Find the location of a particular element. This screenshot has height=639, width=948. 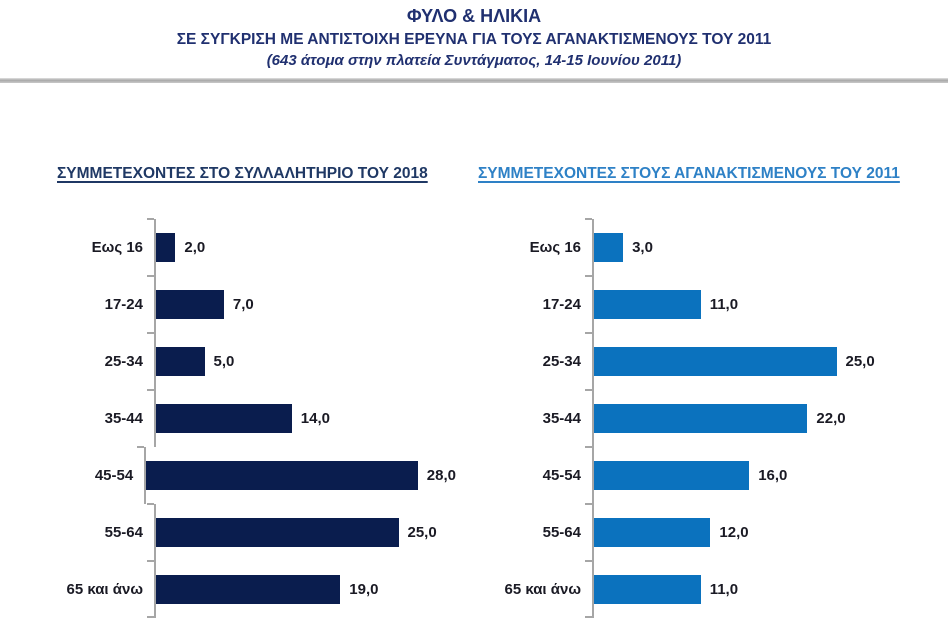

bar-area: 16,0 is located at coordinates (762, 475).